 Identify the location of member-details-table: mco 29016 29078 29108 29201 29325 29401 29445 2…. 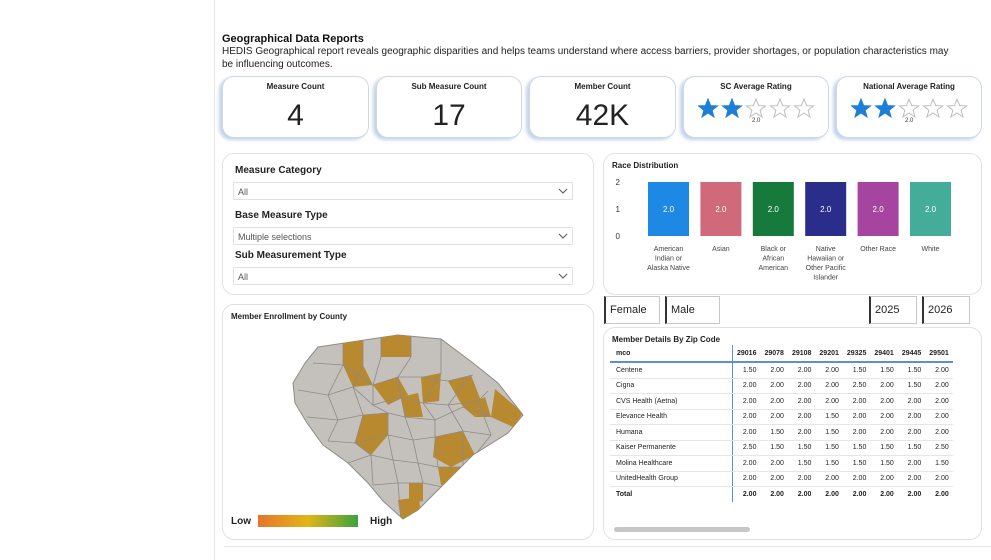
(781, 423).